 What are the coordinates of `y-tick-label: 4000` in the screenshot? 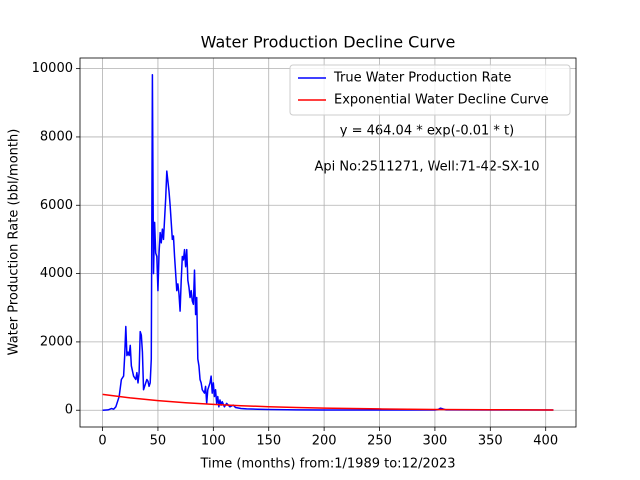 It's located at (56, 273).